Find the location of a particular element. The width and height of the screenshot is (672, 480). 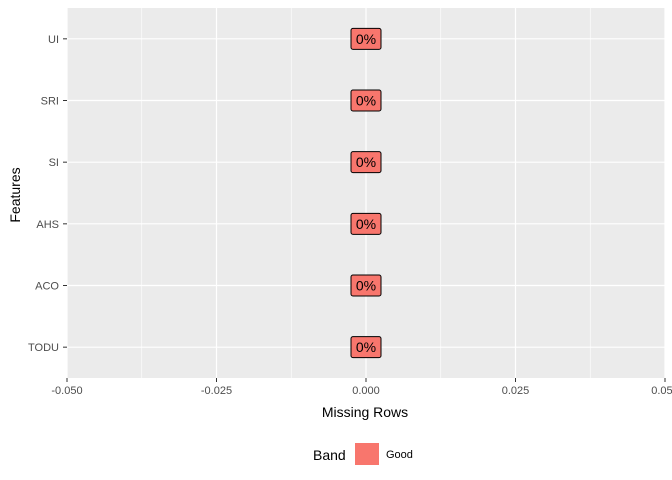

x-axis: -0.050 -0.025 0.000 0.025 0.050 is located at coordinates (361, 387).